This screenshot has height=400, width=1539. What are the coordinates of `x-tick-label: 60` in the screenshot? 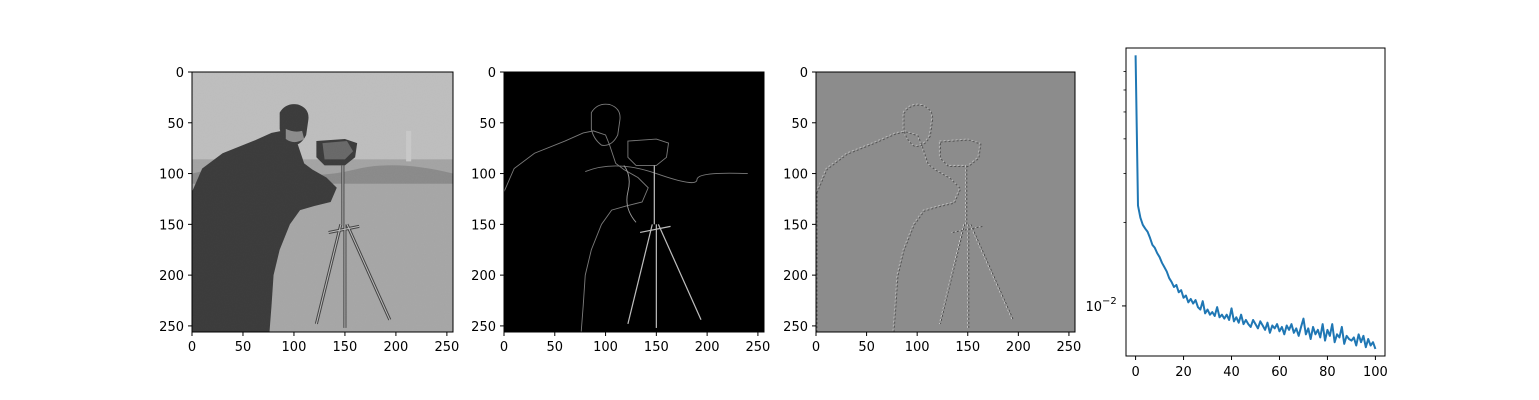 It's located at (1279, 372).